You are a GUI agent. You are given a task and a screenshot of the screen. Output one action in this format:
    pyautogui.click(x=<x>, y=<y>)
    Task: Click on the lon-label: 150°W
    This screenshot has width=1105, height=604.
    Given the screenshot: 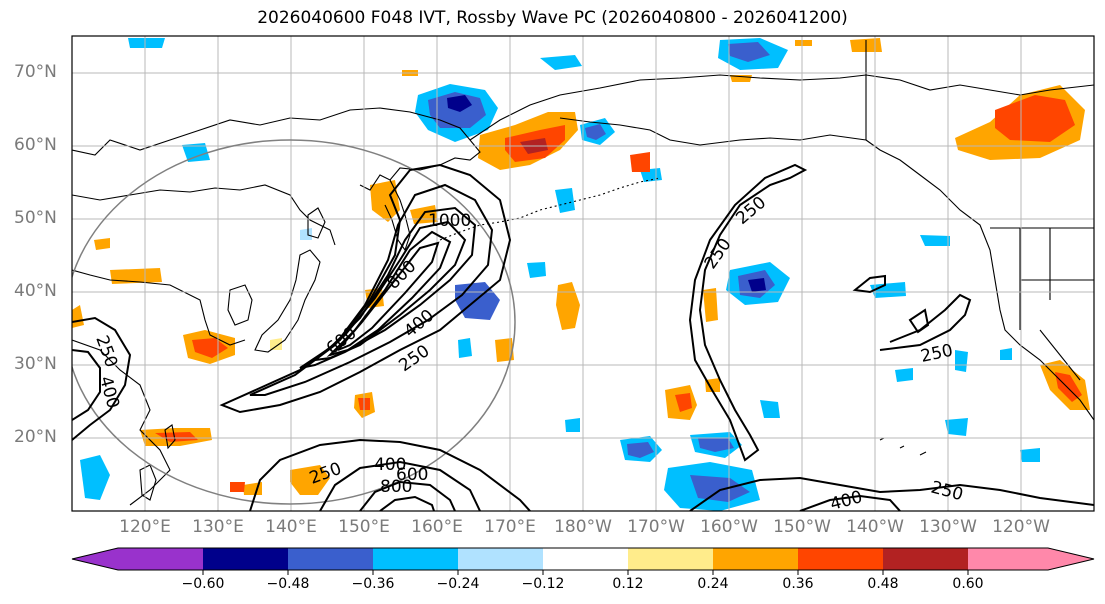 What is the action you would take?
    pyautogui.click(x=802, y=527)
    